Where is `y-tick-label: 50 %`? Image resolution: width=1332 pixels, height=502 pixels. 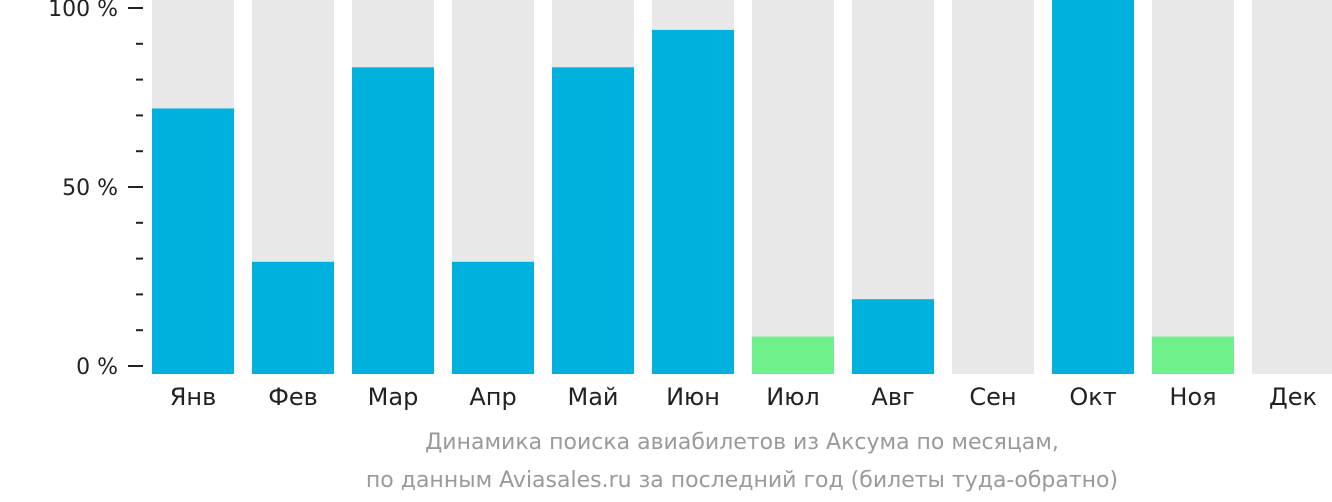
y-tick-label: 50 % is located at coordinates (90, 188).